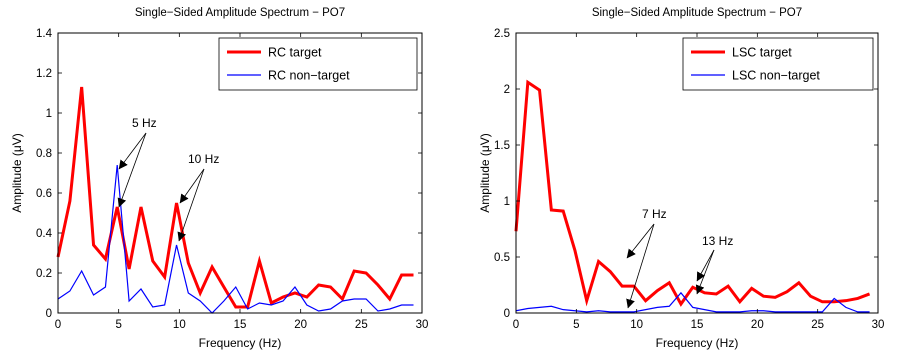 The height and width of the screenshot is (358, 905). Describe the element at coordinates (705, 265) in the screenshot. I see `annotation-arrow-13hz-a` at that location.